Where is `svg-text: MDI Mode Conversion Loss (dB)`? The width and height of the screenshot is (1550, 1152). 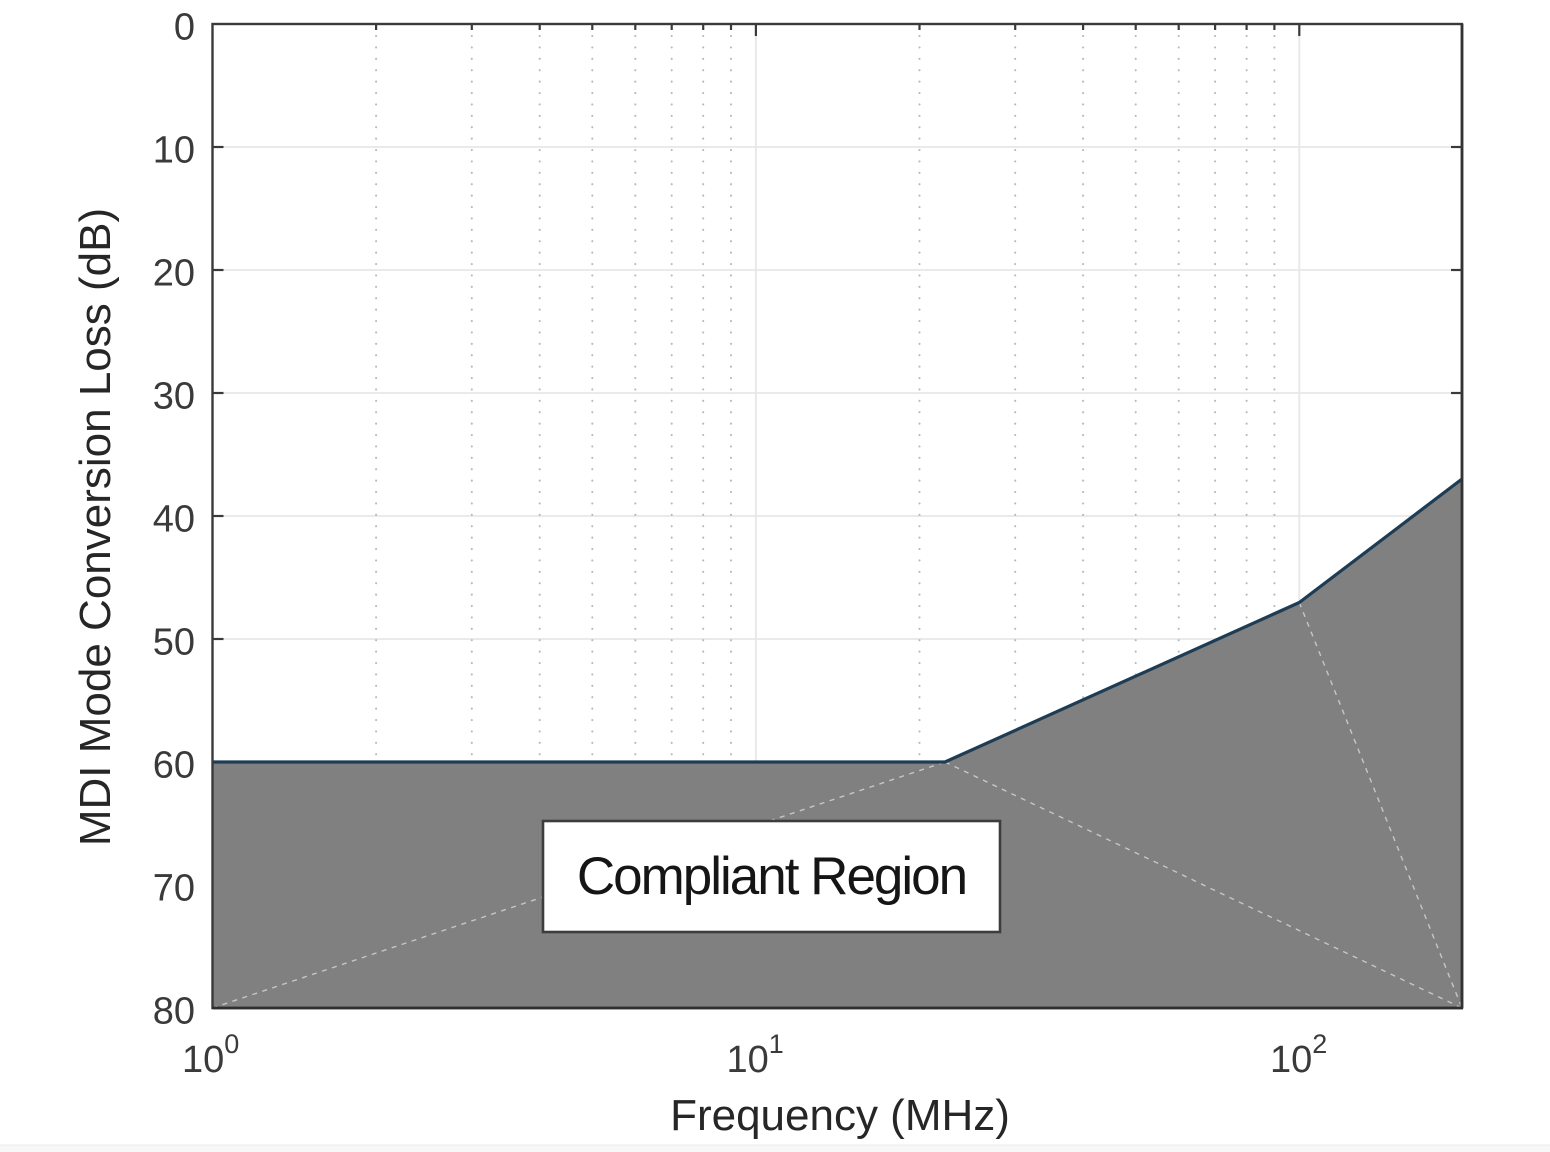
svg-text: MDI Mode Conversion Loss (dB) is located at coordinates (95, 527).